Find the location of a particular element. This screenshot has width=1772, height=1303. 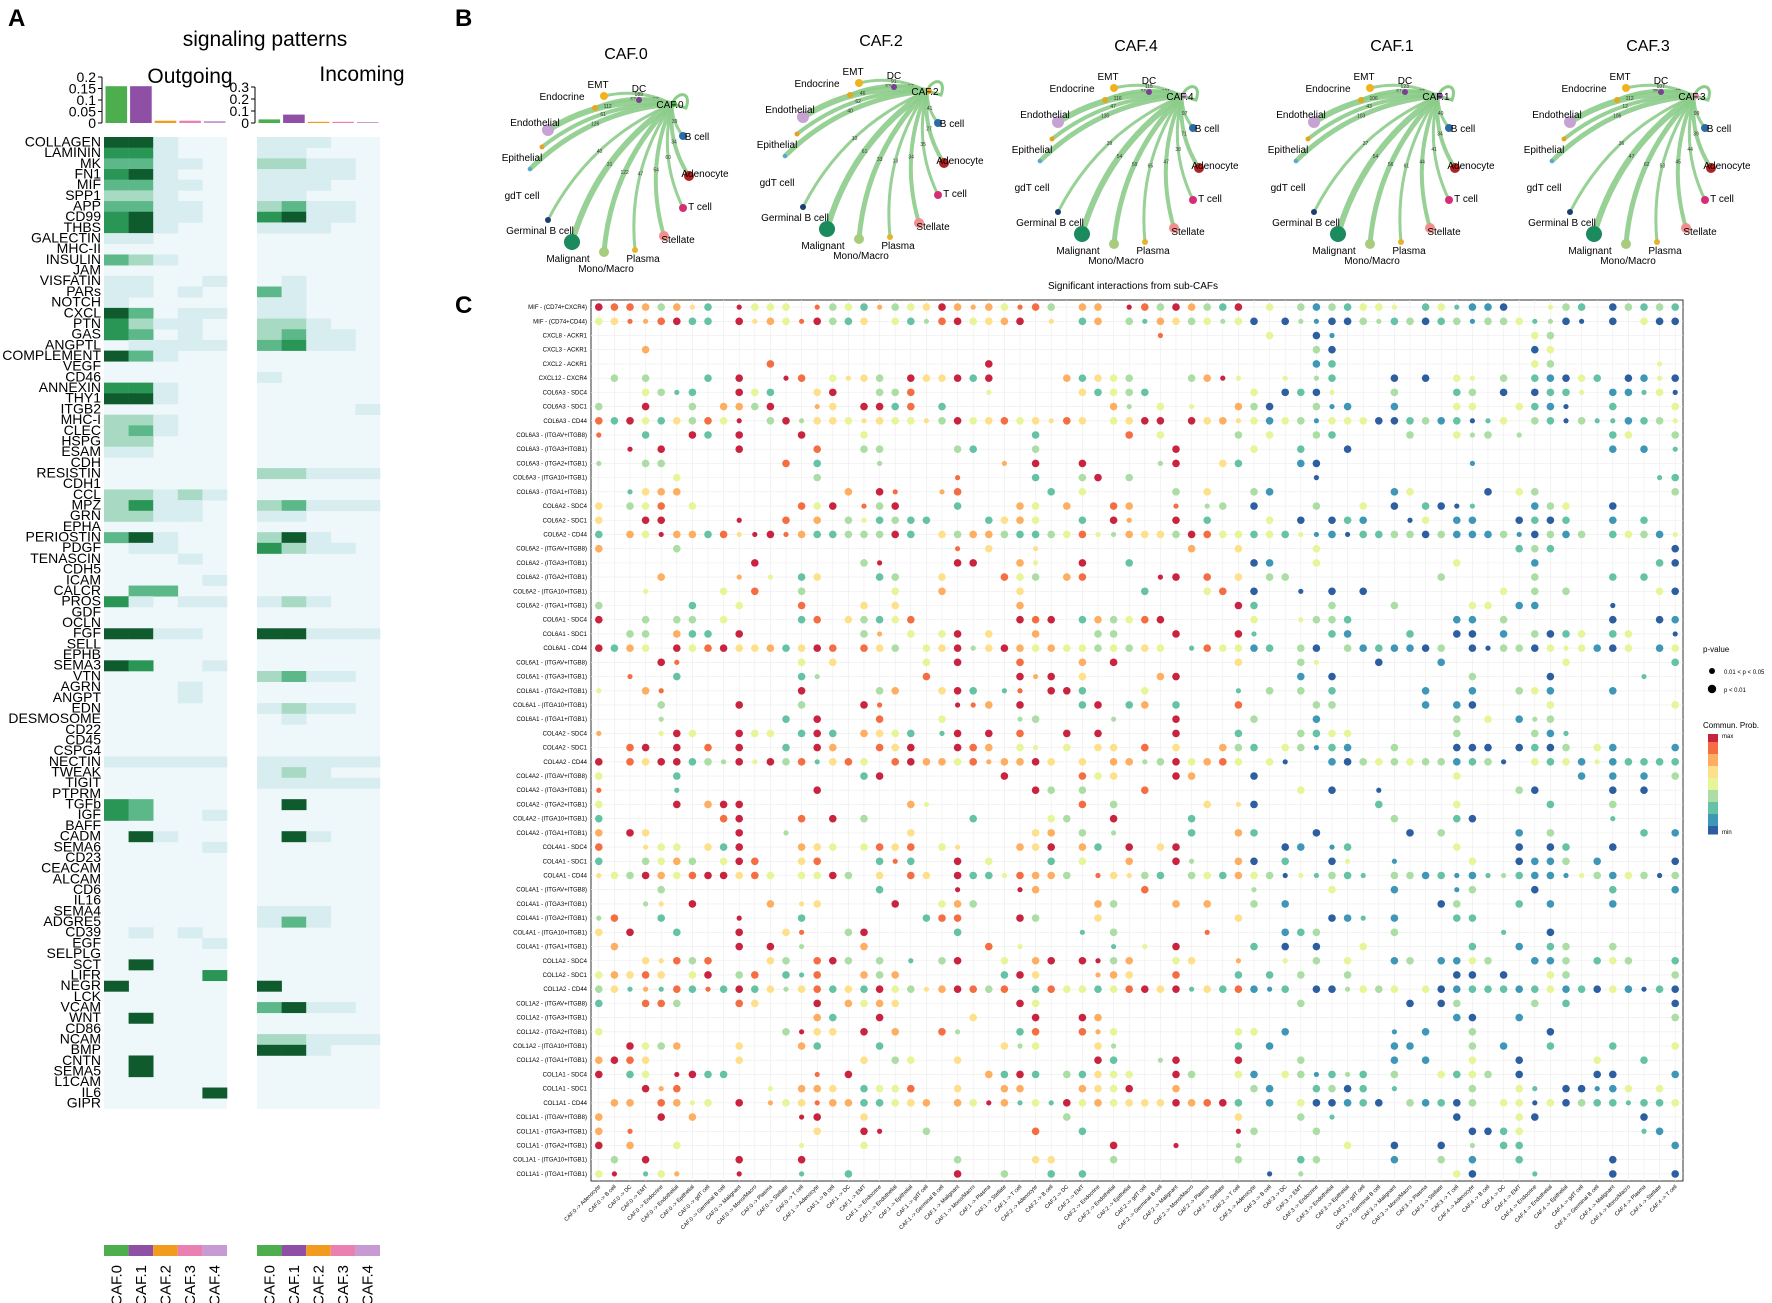

node-dc is located at coordinates (1405, 92).